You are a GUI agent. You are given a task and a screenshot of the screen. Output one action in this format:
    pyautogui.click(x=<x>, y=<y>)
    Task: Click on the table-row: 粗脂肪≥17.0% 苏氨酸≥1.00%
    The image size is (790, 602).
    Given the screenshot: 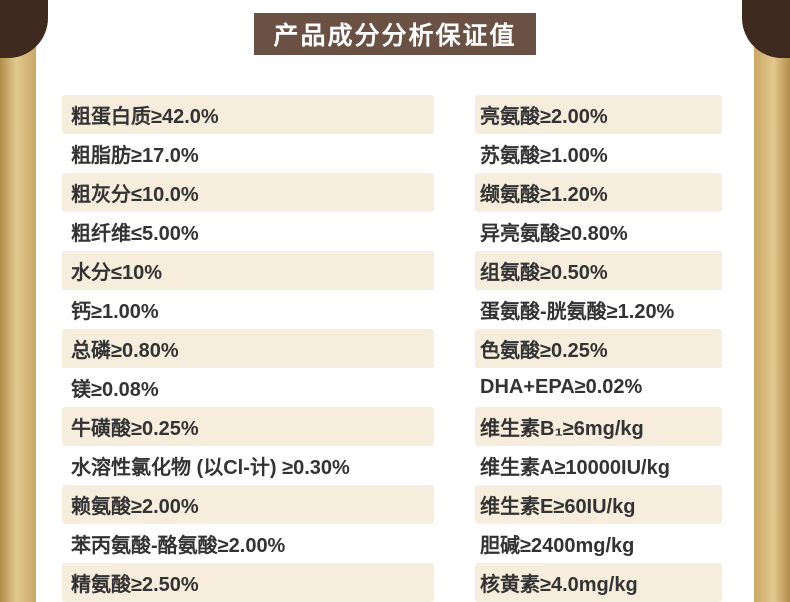 What is the action you would take?
    pyautogui.click(x=395, y=153)
    